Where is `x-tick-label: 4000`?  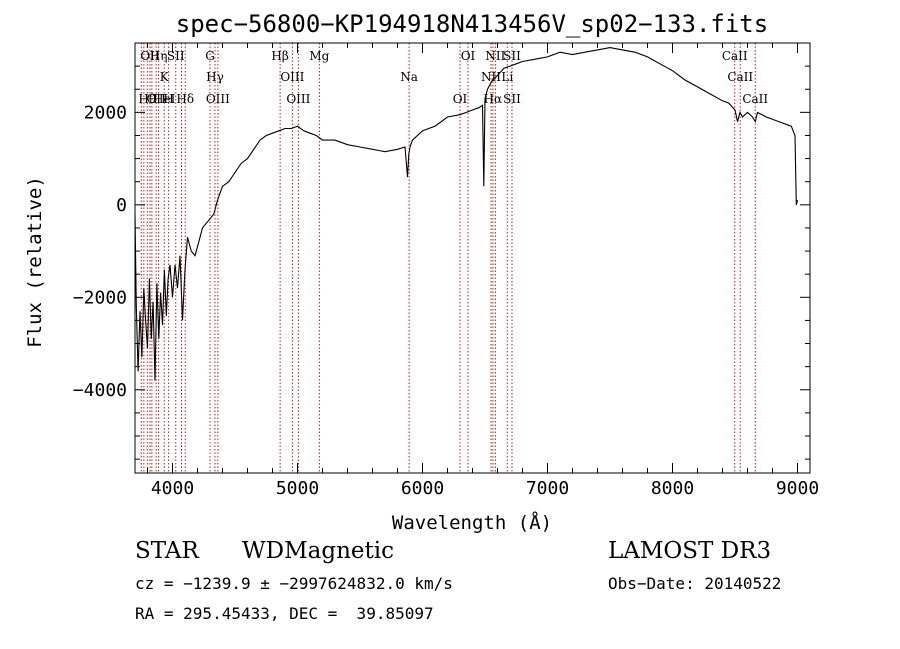 x-tick-label: 4000 is located at coordinates (172, 488).